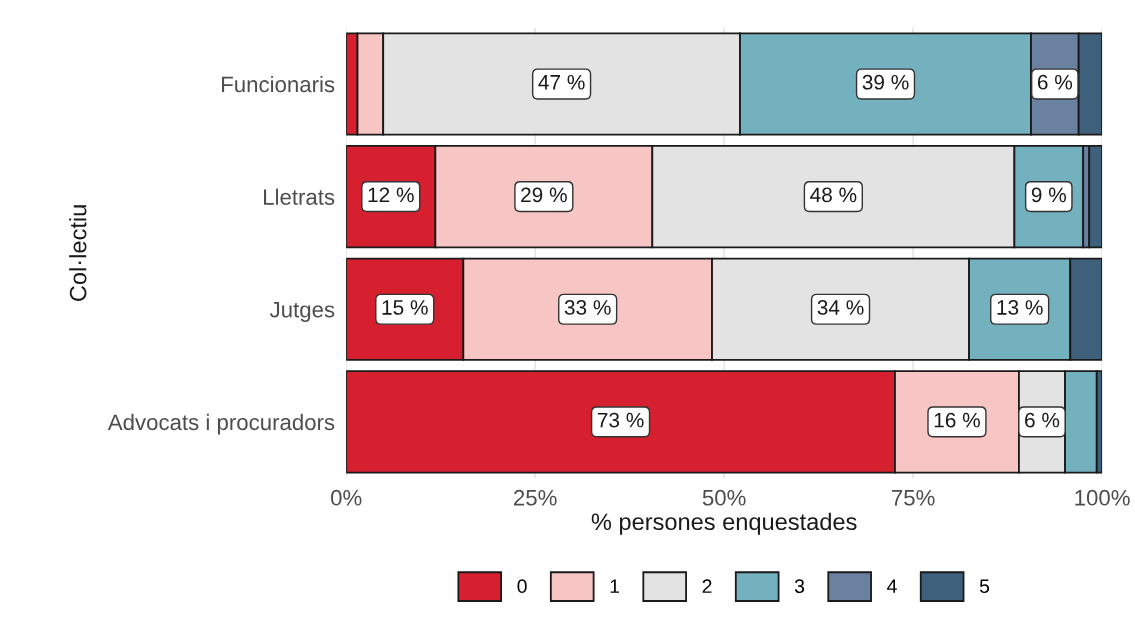 This screenshot has width=1135, height=630. Describe the element at coordinates (535, 497) in the screenshot. I see `x-tick-label: 25%` at that location.